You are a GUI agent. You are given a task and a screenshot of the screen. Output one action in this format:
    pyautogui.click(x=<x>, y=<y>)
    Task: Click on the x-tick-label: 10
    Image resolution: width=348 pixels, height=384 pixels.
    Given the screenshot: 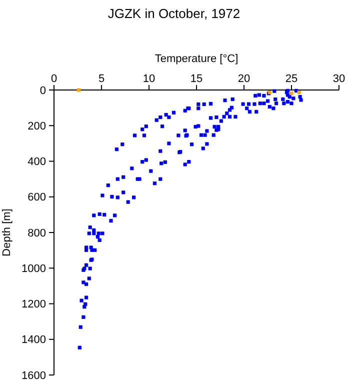 What is the action you would take?
    pyautogui.click(x=149, y=79)
    